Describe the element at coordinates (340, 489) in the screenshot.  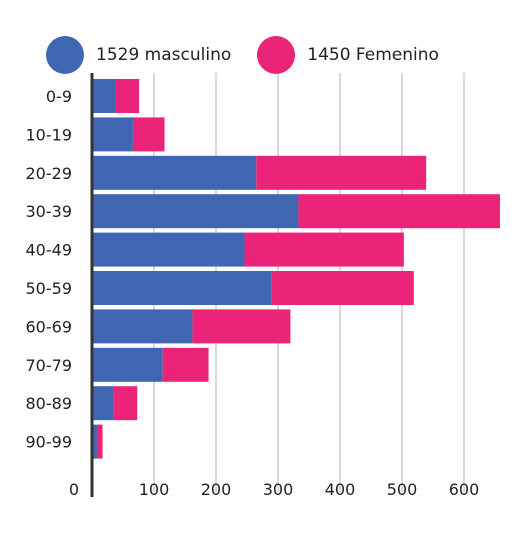
I see `x-tick-label: 400` at that location.